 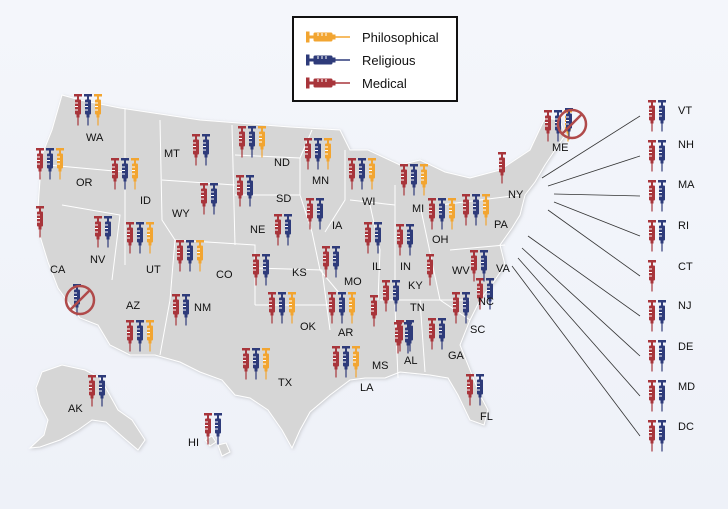 What do you see at coordinates (195, 201) in the screenshot?
I see `state-marker-wy: WY` at bounding box center [195, 201].